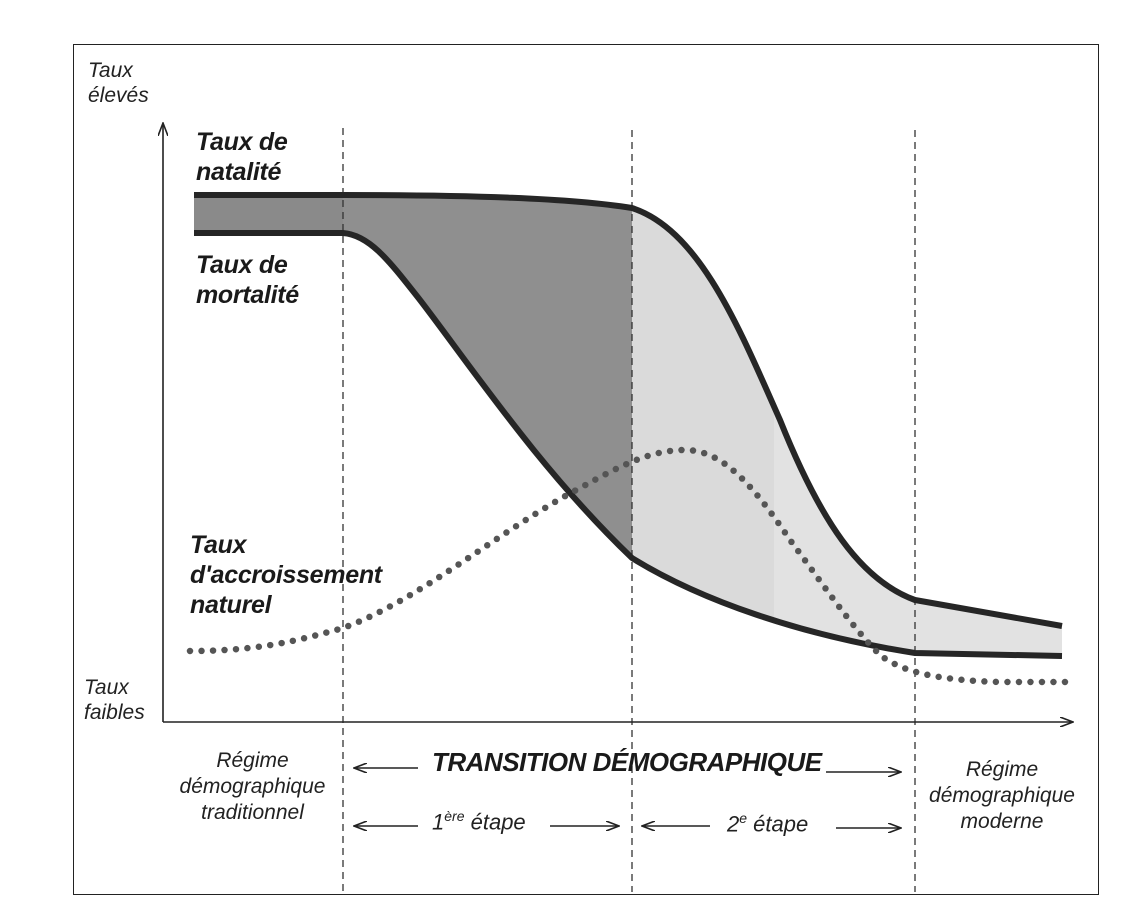  I want to click on y-axis-low-line2: faibles, so click(114, 712).